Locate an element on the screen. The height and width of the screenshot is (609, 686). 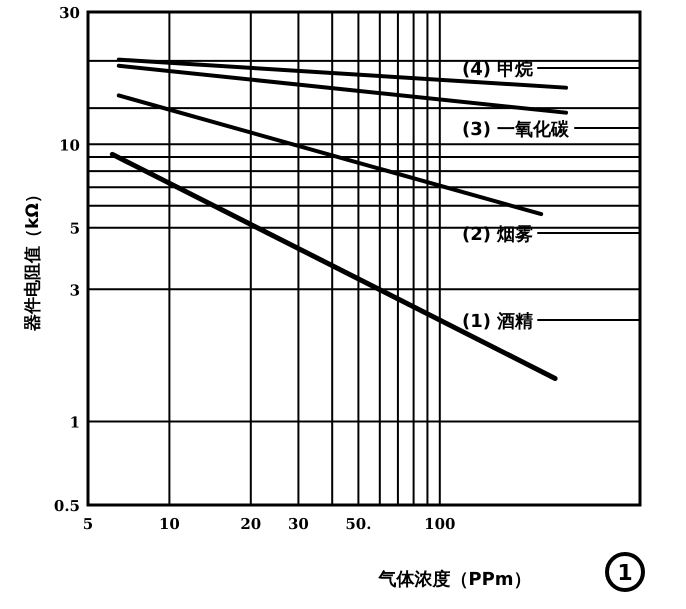
x-axis-title: 气体浓度（PPm） is located at coordinates (454, 579).